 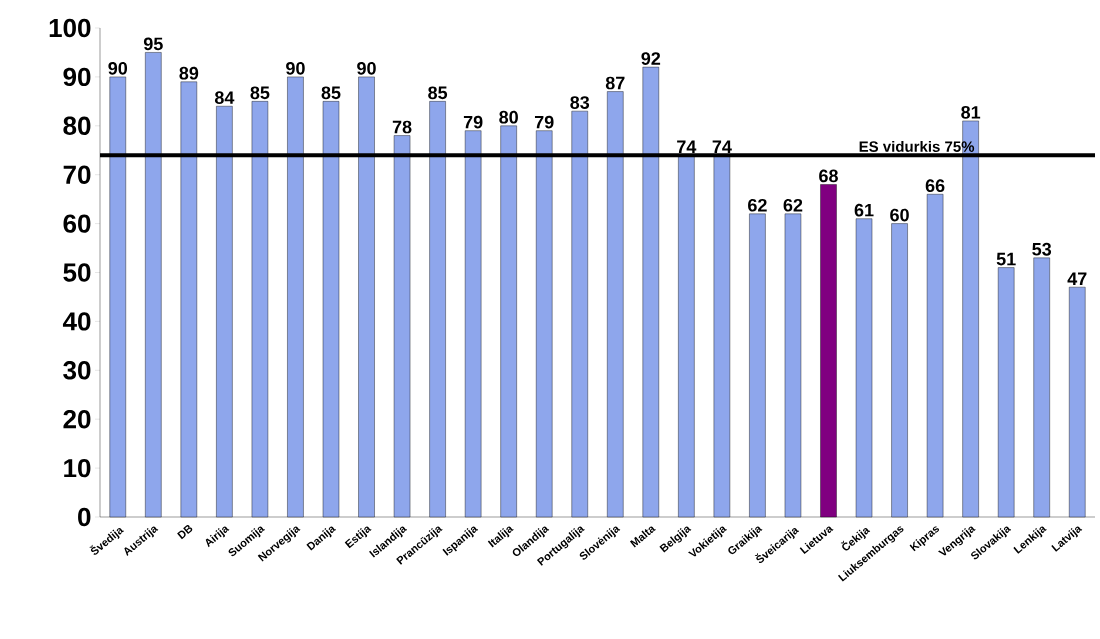 What do you see at coordinates (1077, 278) in the screenshot?
I see `data-label: 47` at bounding box center [1077, 278].